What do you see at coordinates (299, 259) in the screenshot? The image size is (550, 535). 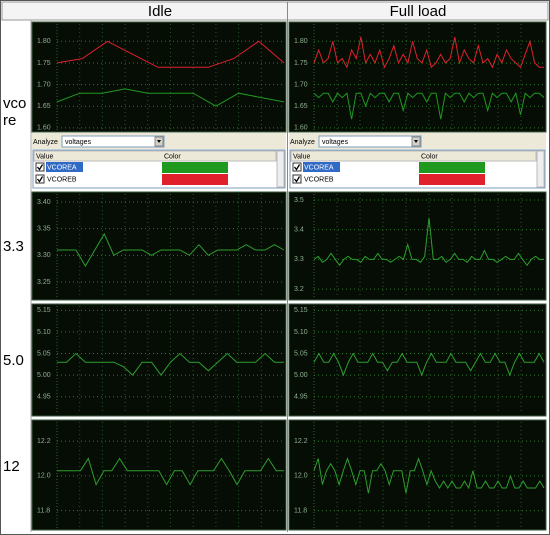 I see `y-tick-label: 3.3` at bounding box center [299, 259].